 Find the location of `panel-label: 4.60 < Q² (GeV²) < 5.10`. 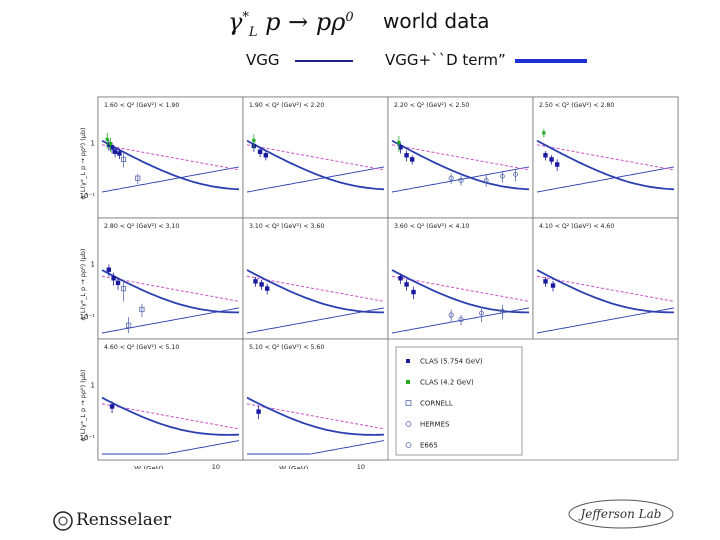

panel-label: 4.60 < Q² (GeV²) < 5.10 is located at coordinates (141, 347).